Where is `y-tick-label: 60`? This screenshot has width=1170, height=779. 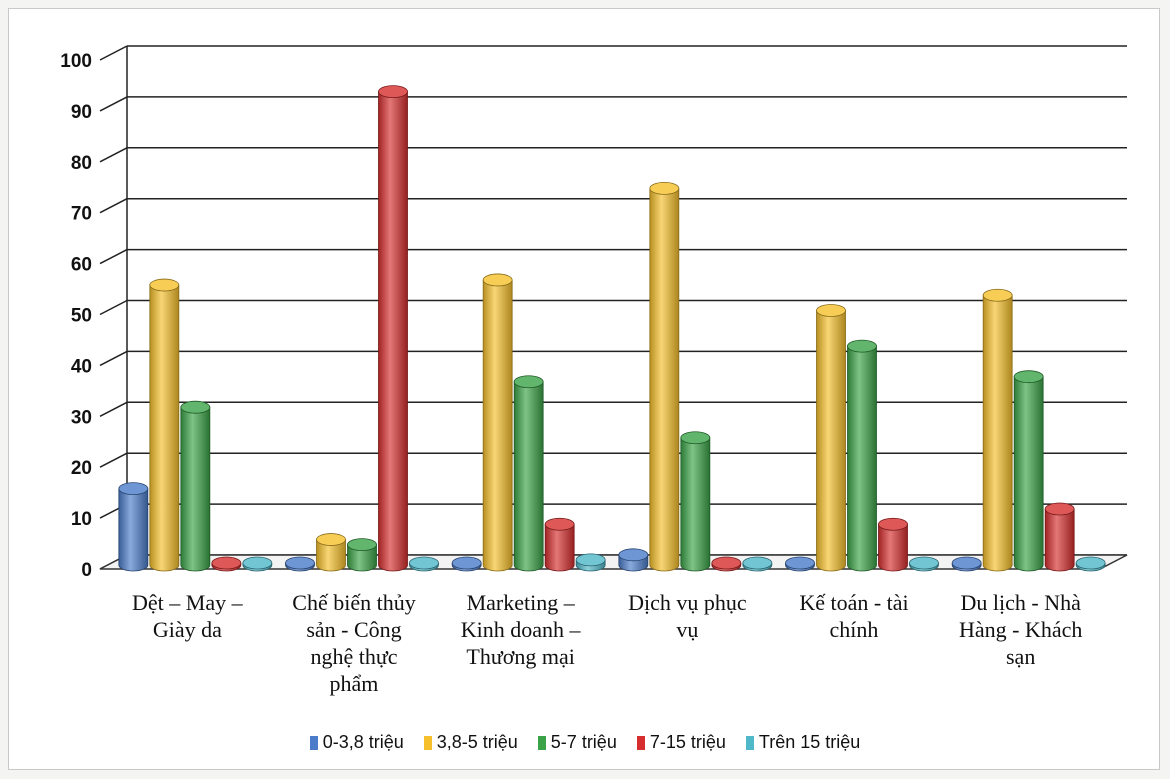 y-tick-label: 60 is located at coordinates (81, 265).